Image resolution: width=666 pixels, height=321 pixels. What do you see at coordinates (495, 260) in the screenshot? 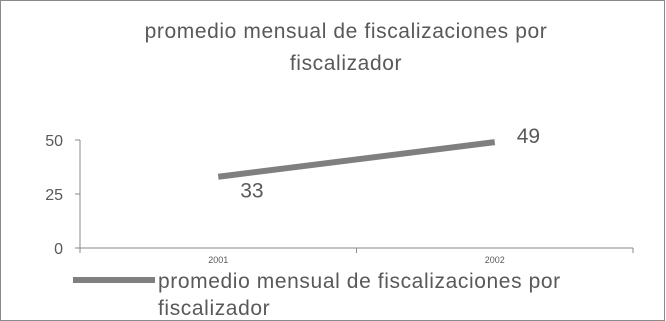
I see `x-tick-label: 2002` at bounding box center [495, 260].